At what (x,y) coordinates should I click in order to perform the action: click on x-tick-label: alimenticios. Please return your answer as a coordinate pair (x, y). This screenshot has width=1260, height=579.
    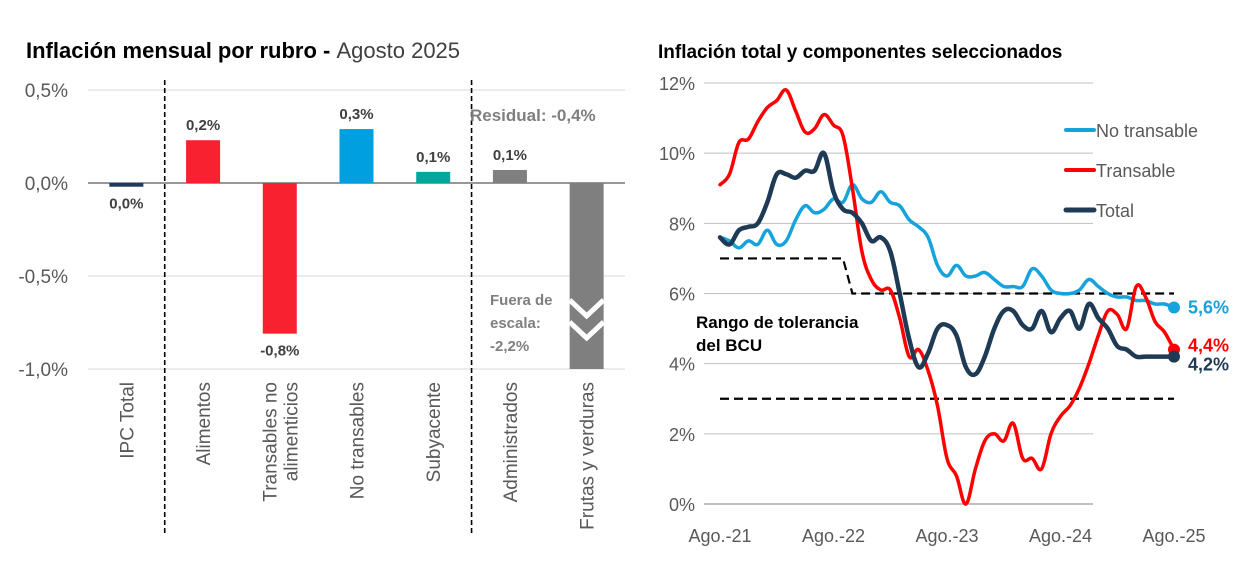
    Looking at the image, I should click on (291, 431).